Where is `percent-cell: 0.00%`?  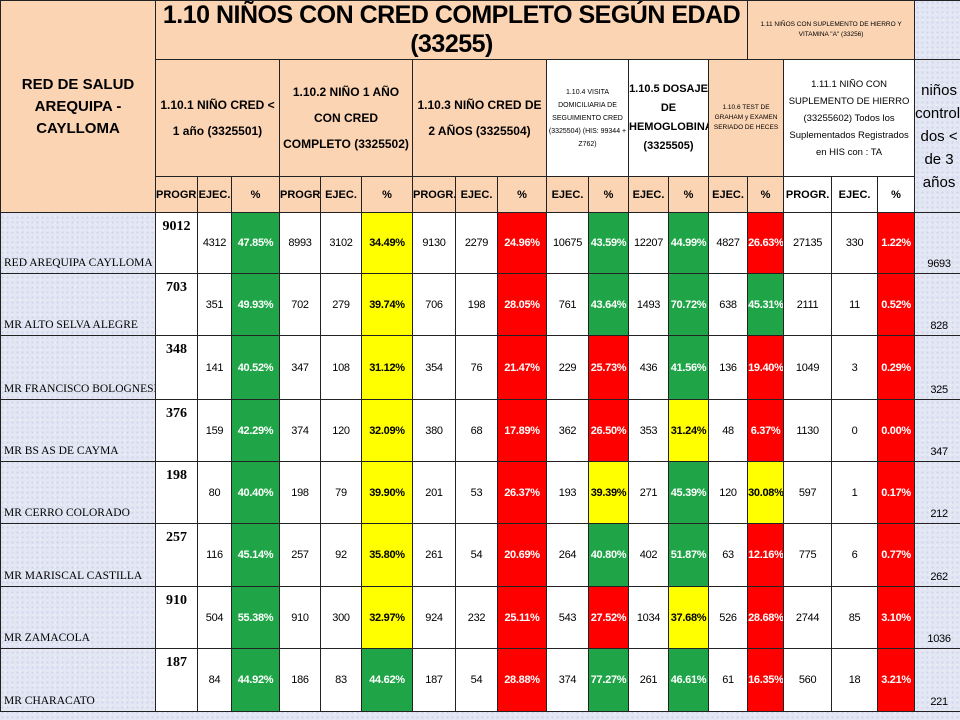
percent-cell: 0.00% is located at coordinates (896, 430).